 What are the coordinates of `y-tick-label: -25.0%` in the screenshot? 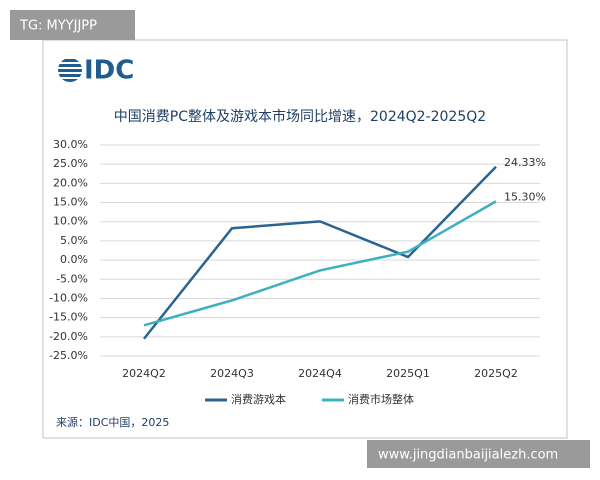 It's located at (68, 355).